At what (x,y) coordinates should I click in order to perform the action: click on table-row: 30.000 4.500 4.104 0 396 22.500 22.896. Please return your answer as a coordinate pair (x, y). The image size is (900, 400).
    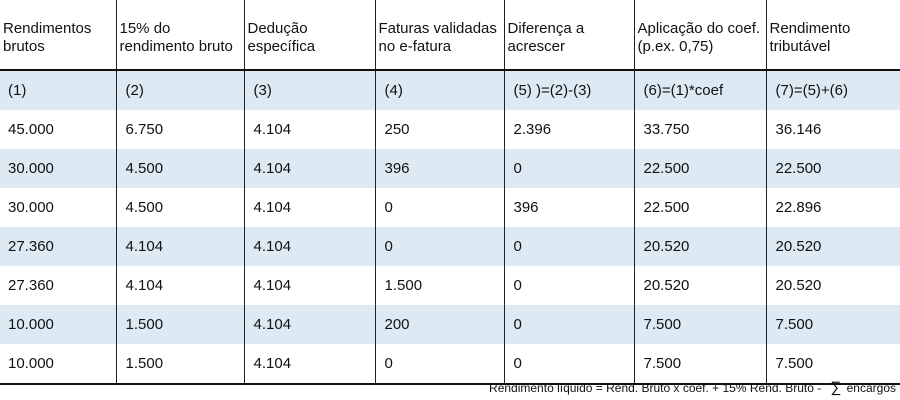
    Looking at the image, I should click on (450, 207).